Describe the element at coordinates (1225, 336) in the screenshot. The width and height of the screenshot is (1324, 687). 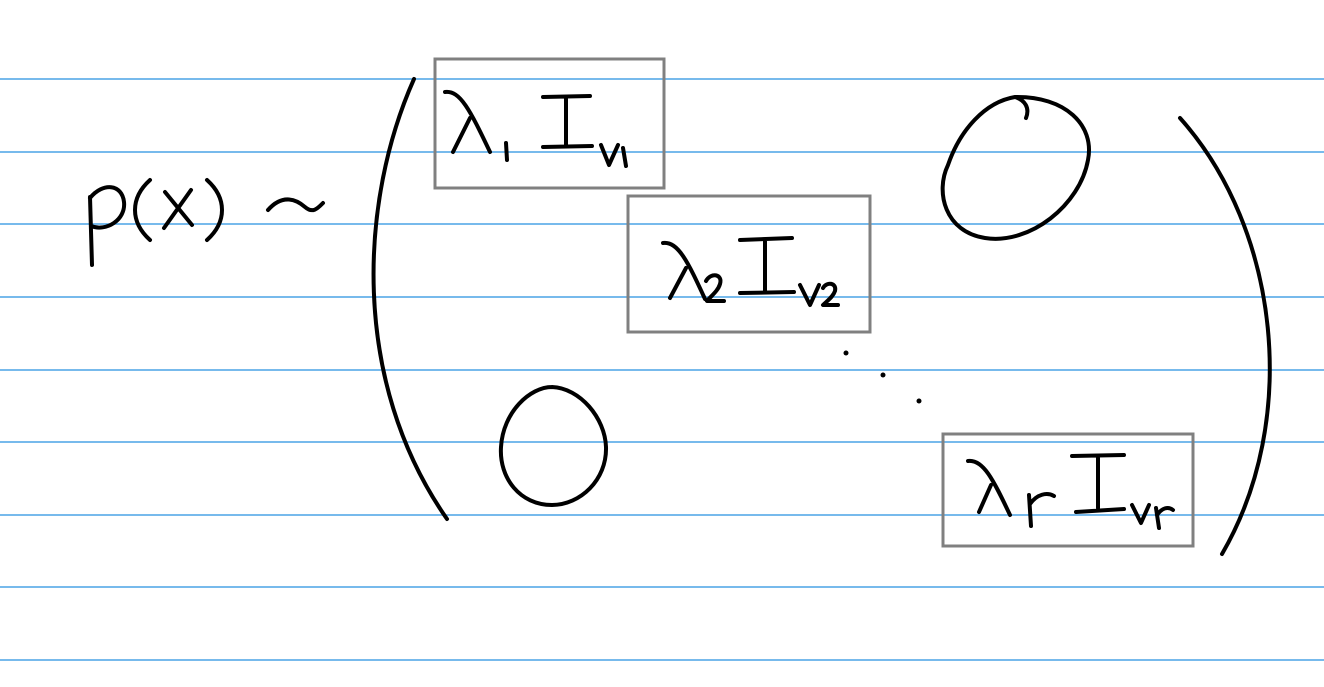
I see `matrix-right-paren` at that location.